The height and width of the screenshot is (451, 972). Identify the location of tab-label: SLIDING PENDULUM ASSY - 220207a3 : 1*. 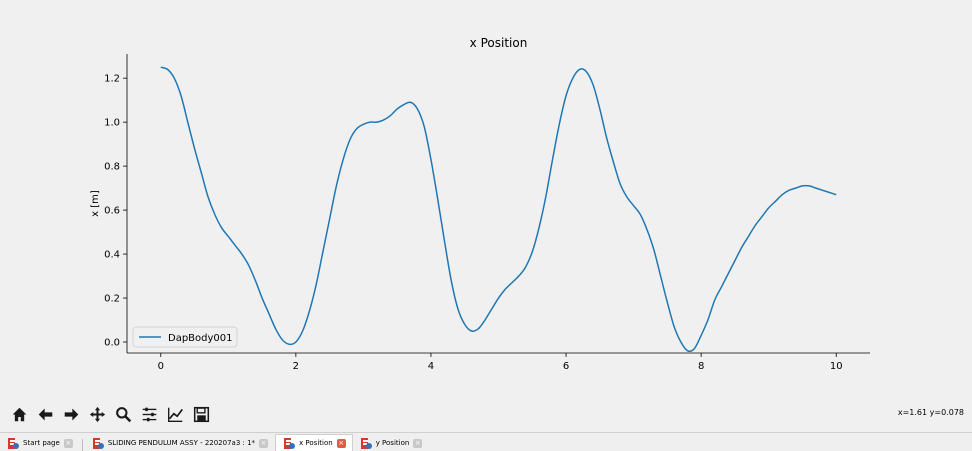
(181, 443).